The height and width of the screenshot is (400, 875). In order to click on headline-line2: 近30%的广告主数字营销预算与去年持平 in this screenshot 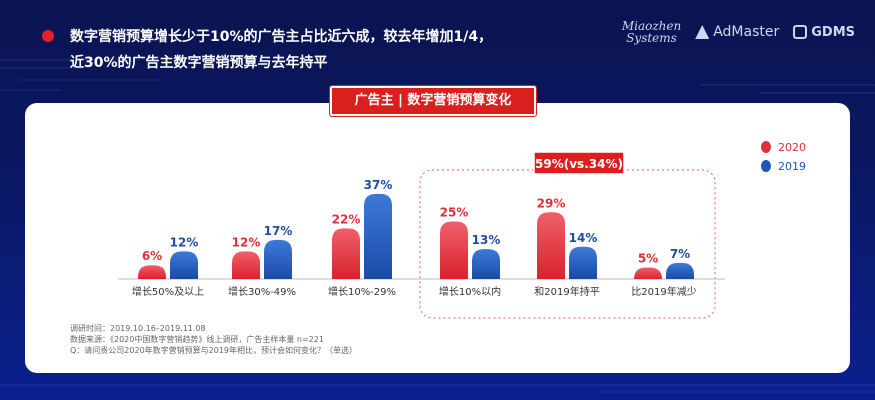, I will do `click(199, 63)`.